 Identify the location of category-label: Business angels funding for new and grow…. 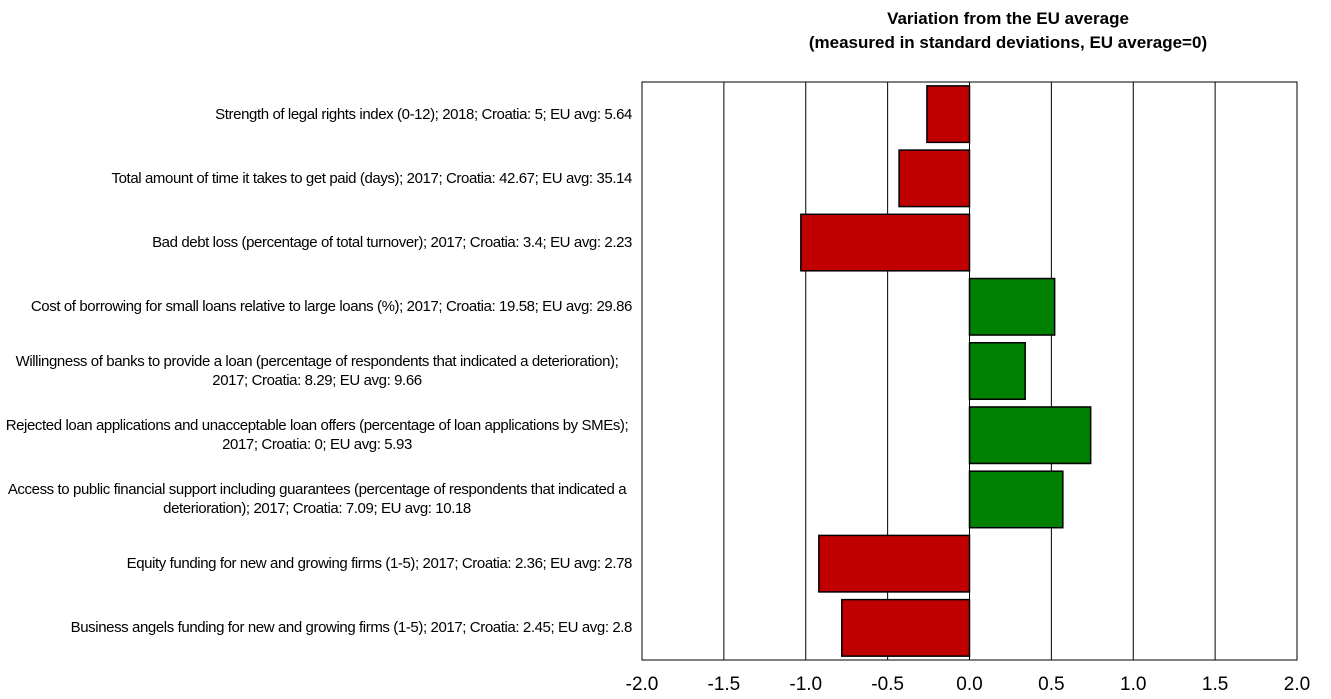
(351, 628).